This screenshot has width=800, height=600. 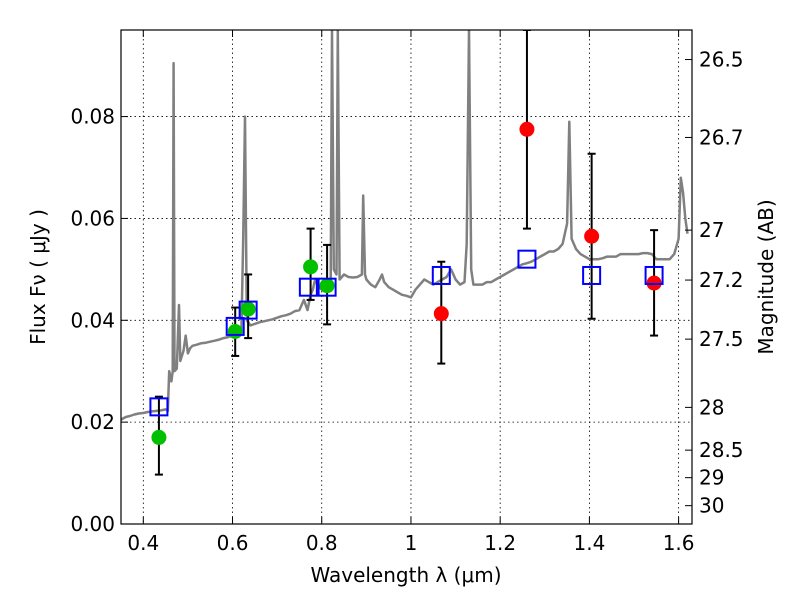 I want to click on x-tick-label-3: 1, so click(x=411, y=543).